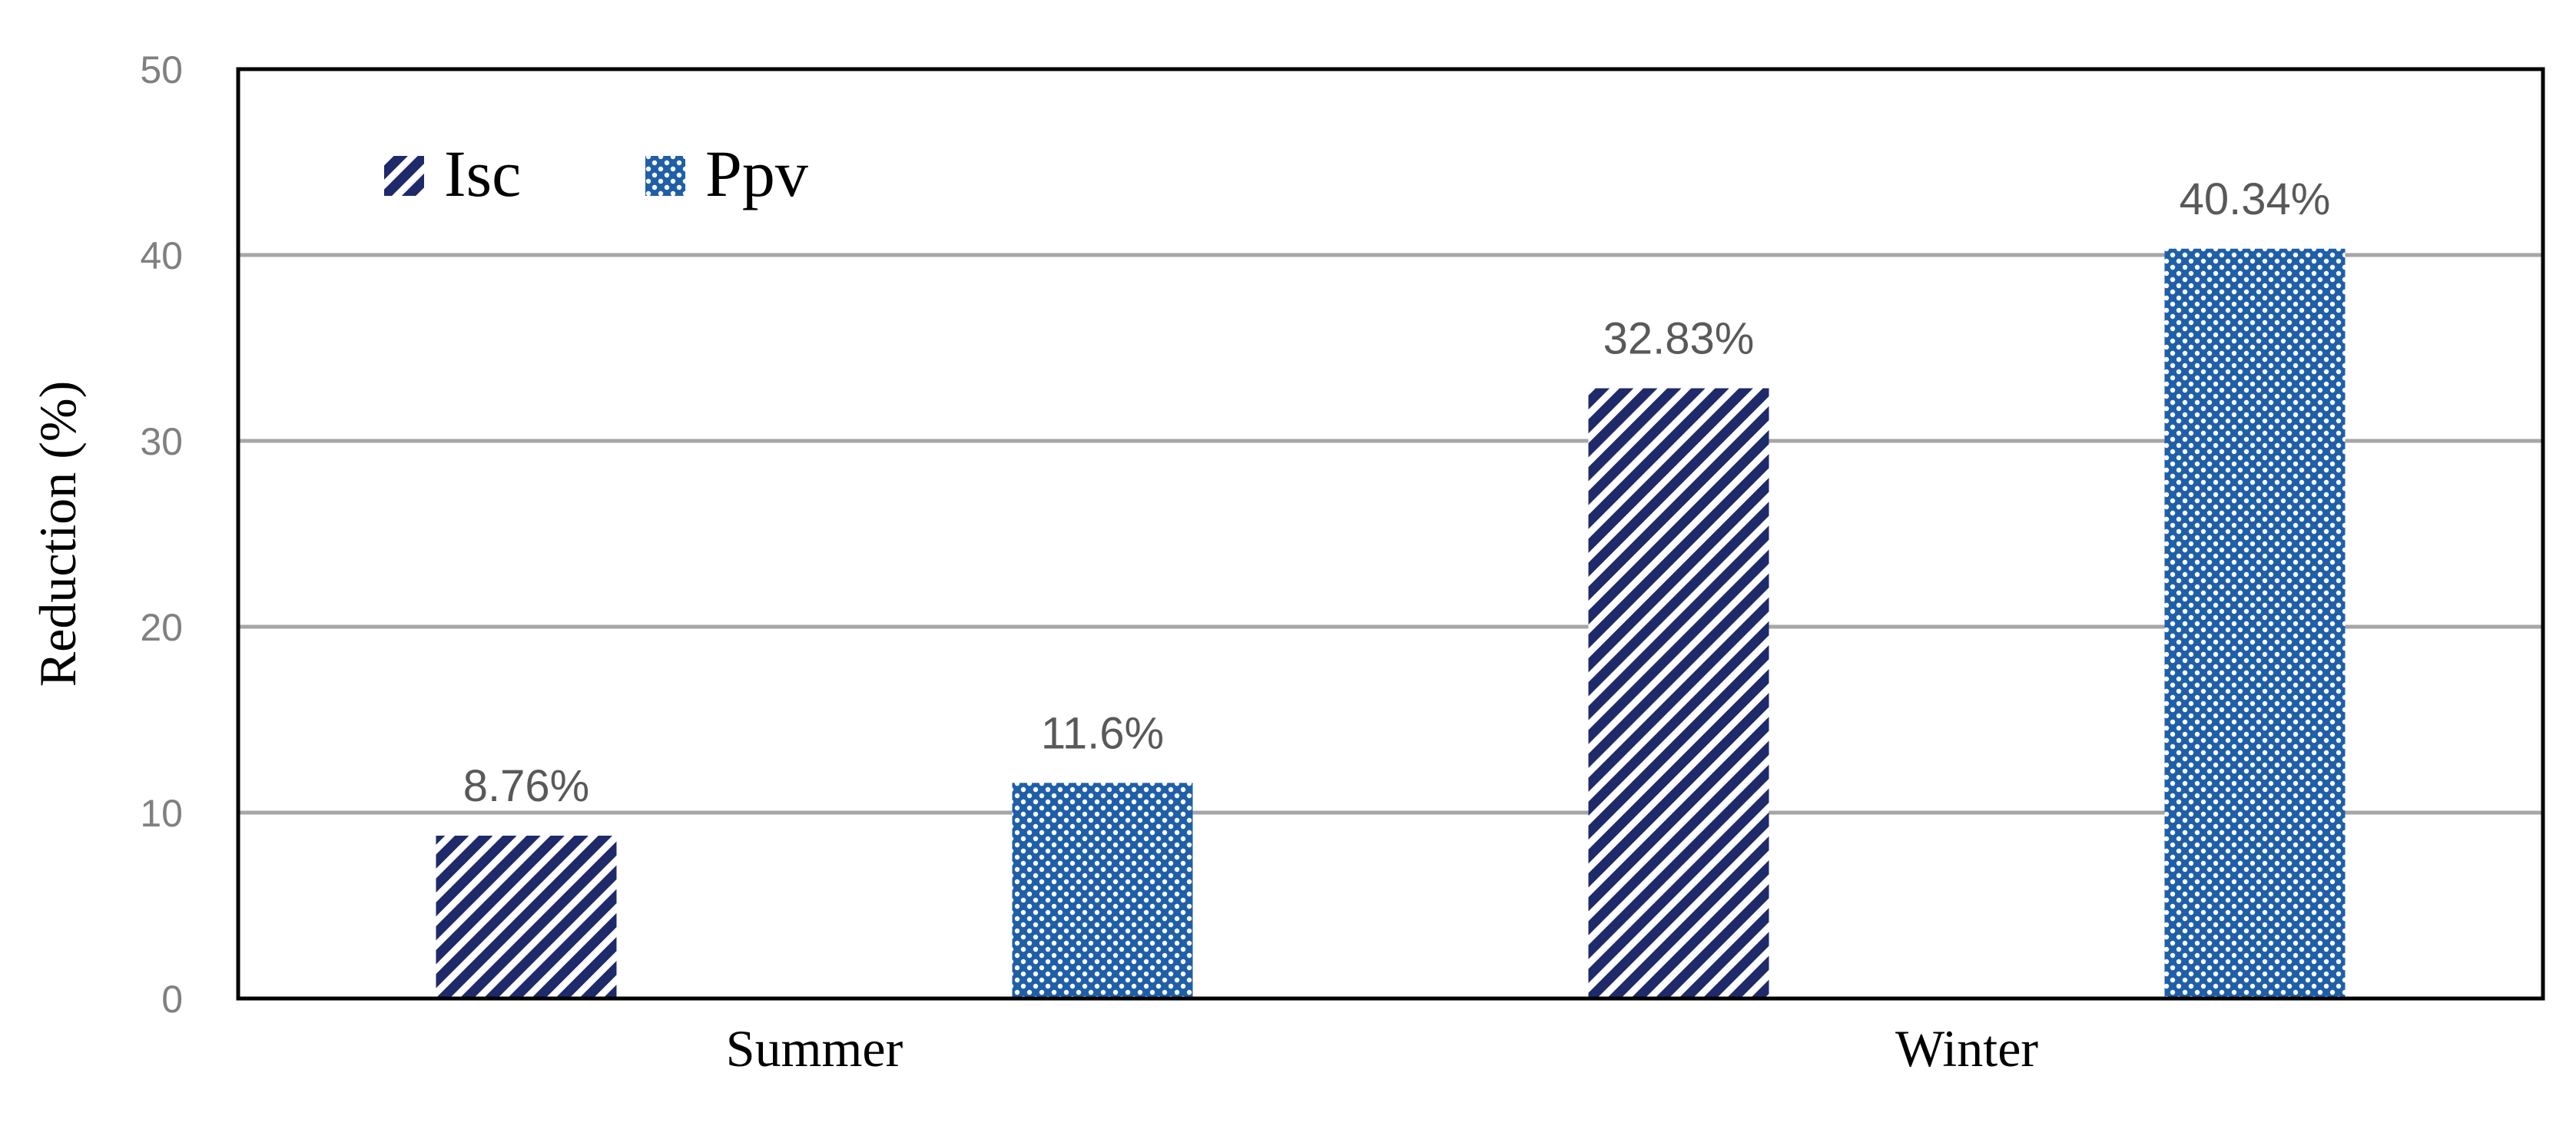  I want to click on y-axis-ticks: 0 10 20 30 40 50, so click(161, 534).